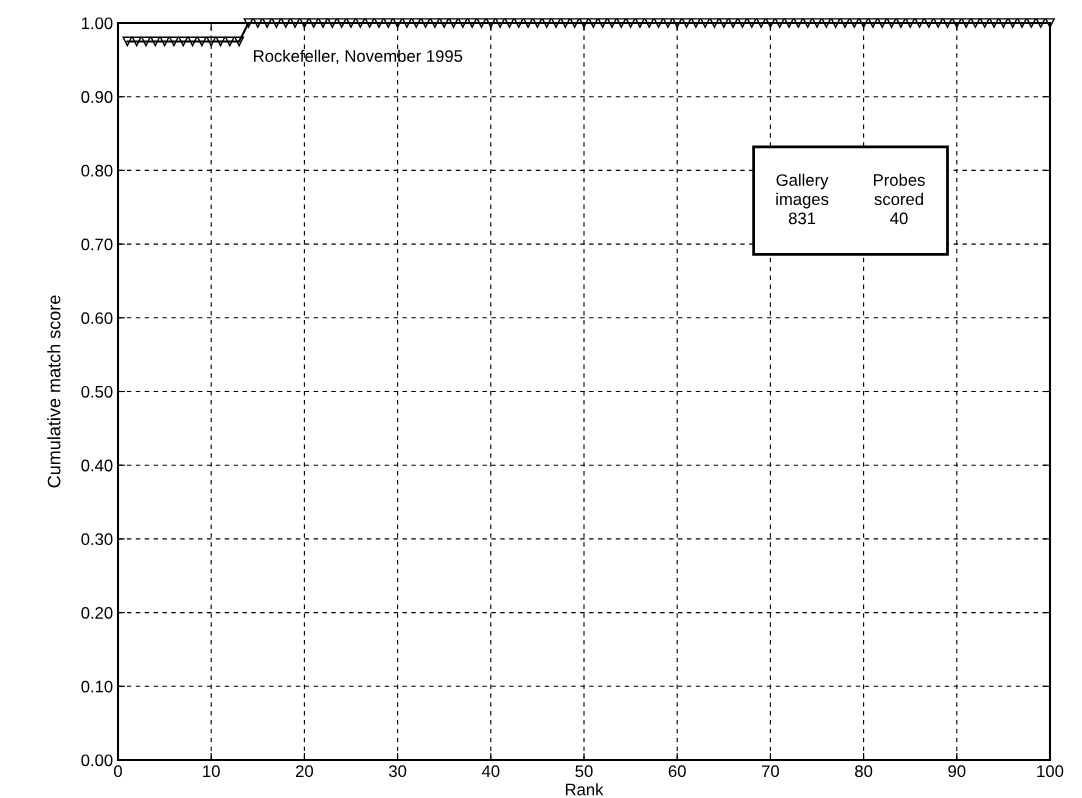 Image resolution: width=1082 pixels, height=798 pixels. Describe the element at coordinates (97, 760) in the screenshot. I see `y-tick-label: 0.00` at that location.